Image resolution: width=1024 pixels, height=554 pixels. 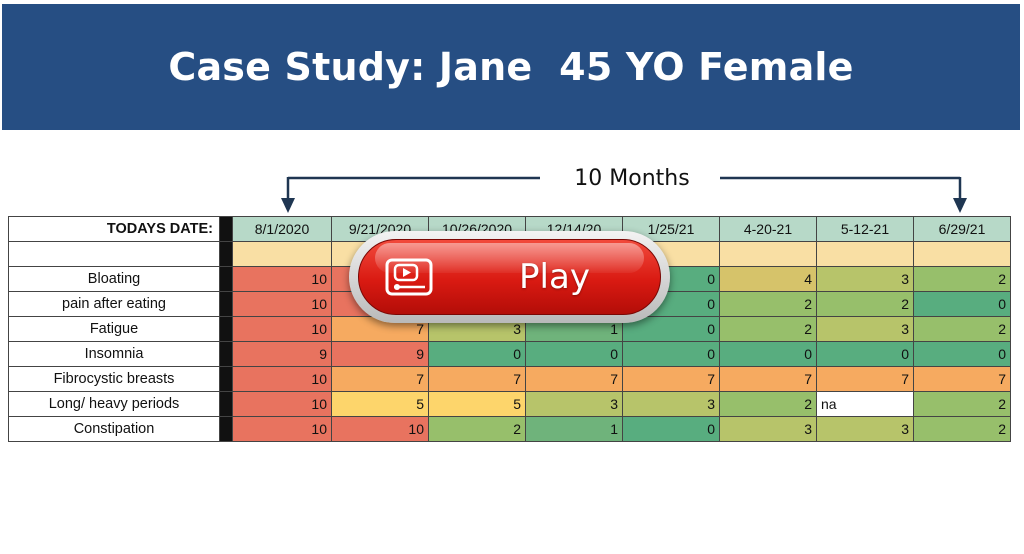 I want to click on symptom-label: Constipation, so click(x=114, y=429).